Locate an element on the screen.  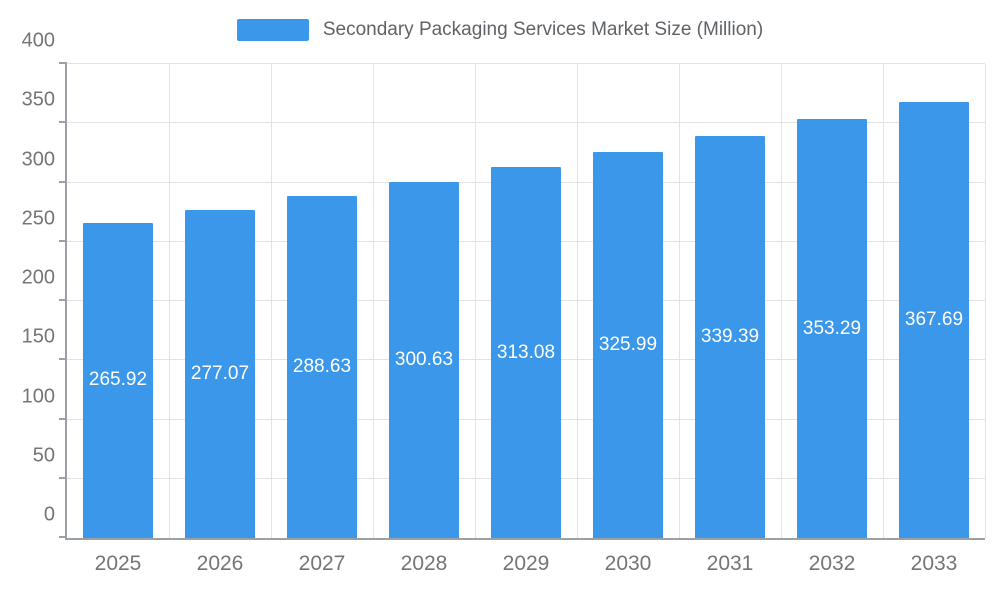
bar-2029: 313.08 is located at coordinates (526, 352).